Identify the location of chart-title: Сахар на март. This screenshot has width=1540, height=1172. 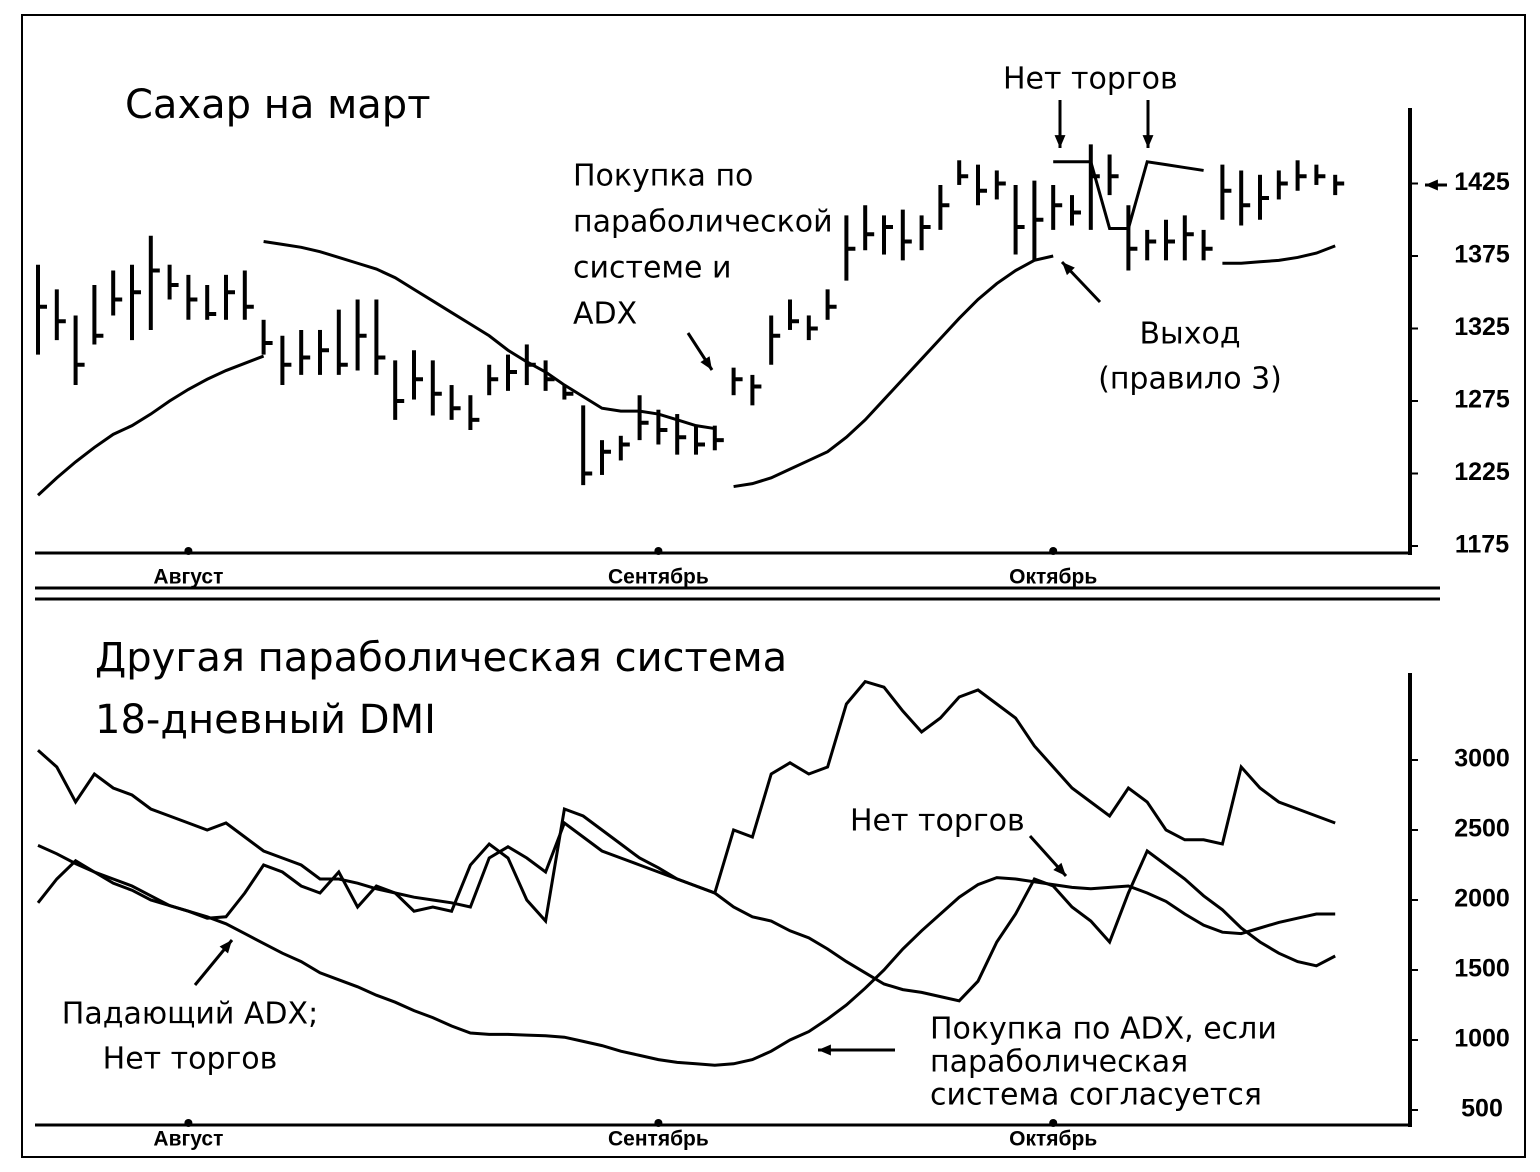
(278, 105).